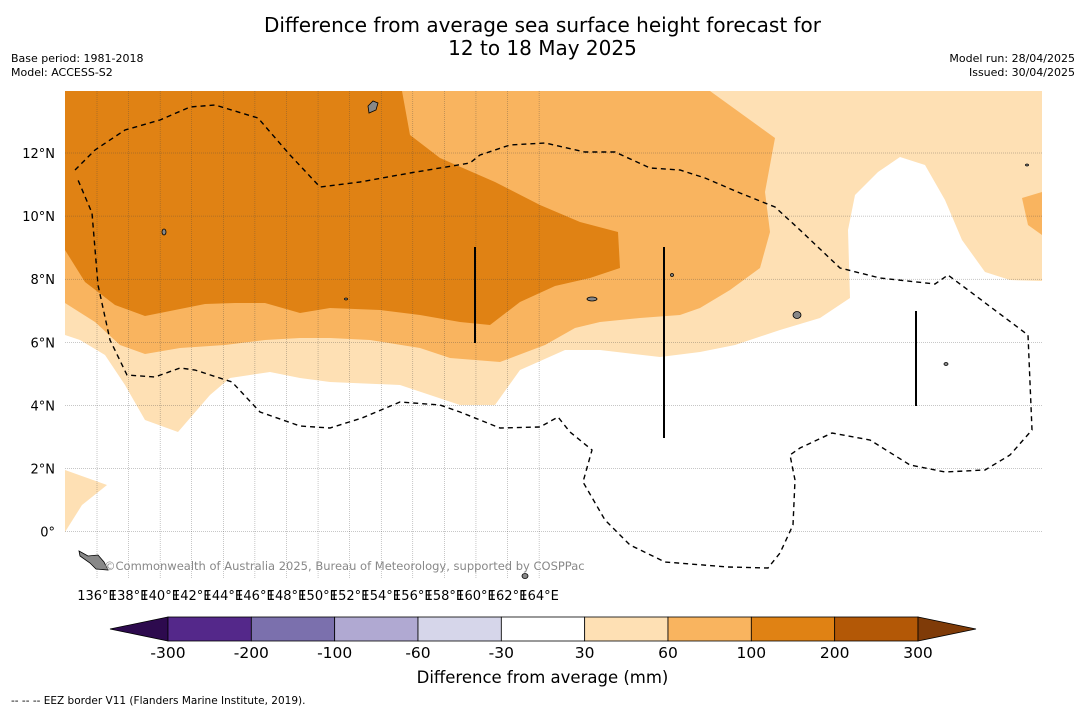 The height and width of the screenshot is (713, 1085). What do you see at coordinates (539, 596) in the screenshot?
I see `longitude-label: 164°E` at bounding box center [539, 596].